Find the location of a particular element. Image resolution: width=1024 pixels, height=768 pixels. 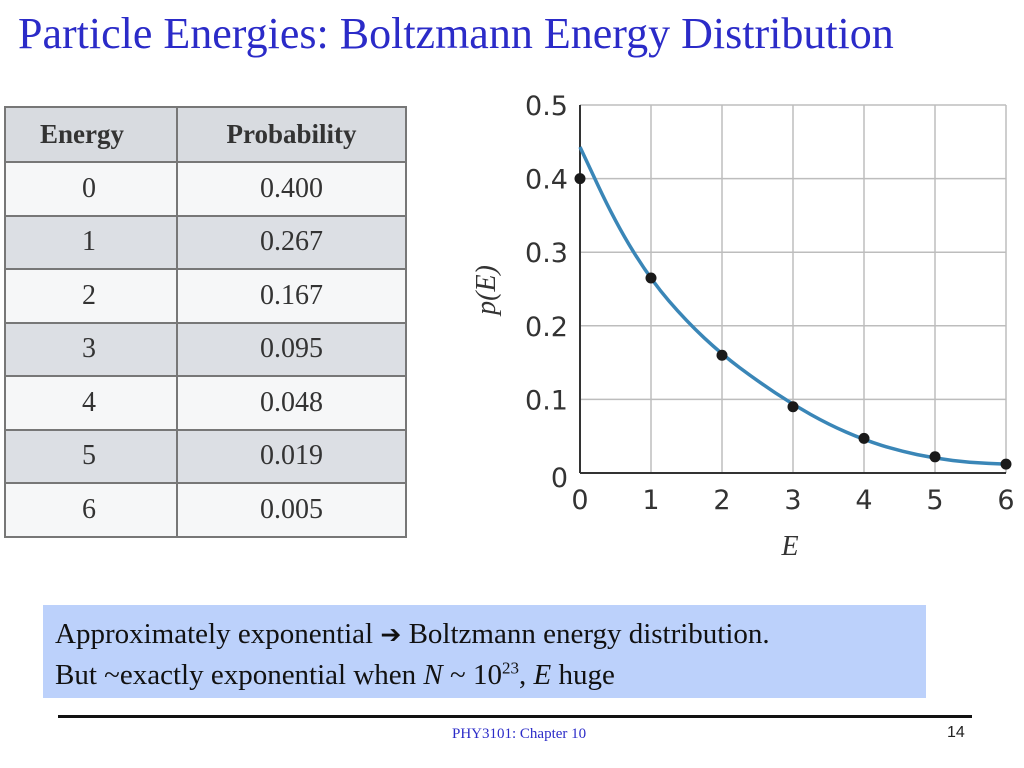

y-tick-label: 0.1 is located at coordinates (546, 400).